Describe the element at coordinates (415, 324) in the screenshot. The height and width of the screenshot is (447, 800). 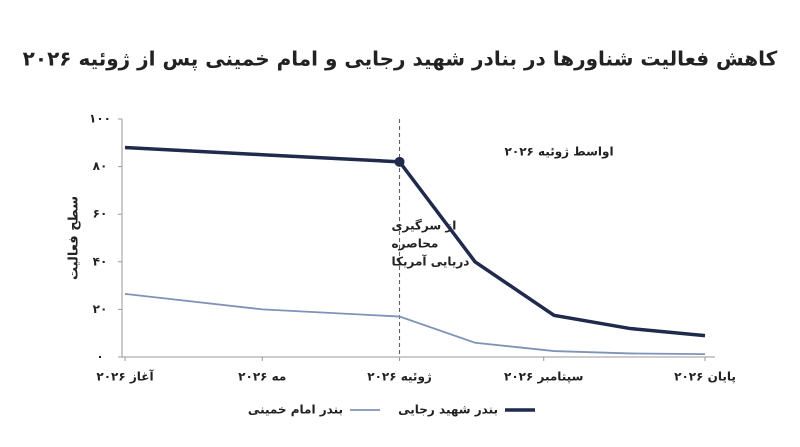
I see `series-line` at that location.